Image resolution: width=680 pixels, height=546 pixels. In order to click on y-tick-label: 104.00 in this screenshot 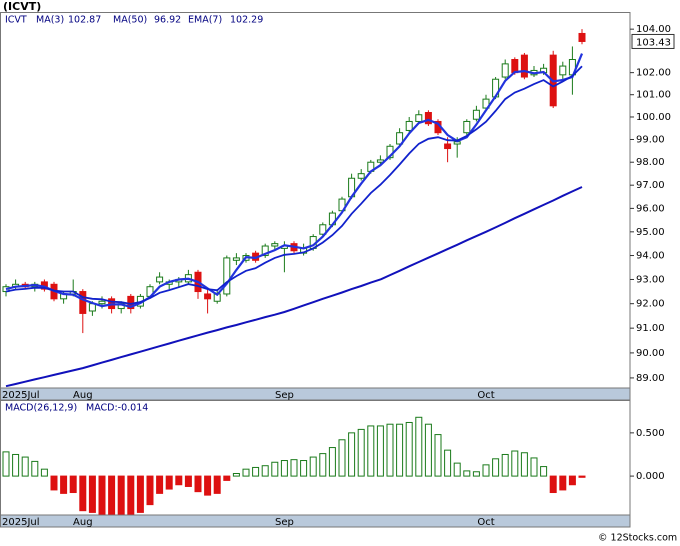, I will do `click(653, 29)`.